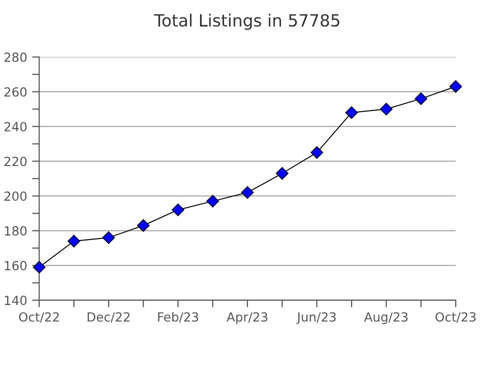 The height and width of the screenshot is (380, 490). I want to click on y-tick-label: 200, so click(15, 196).